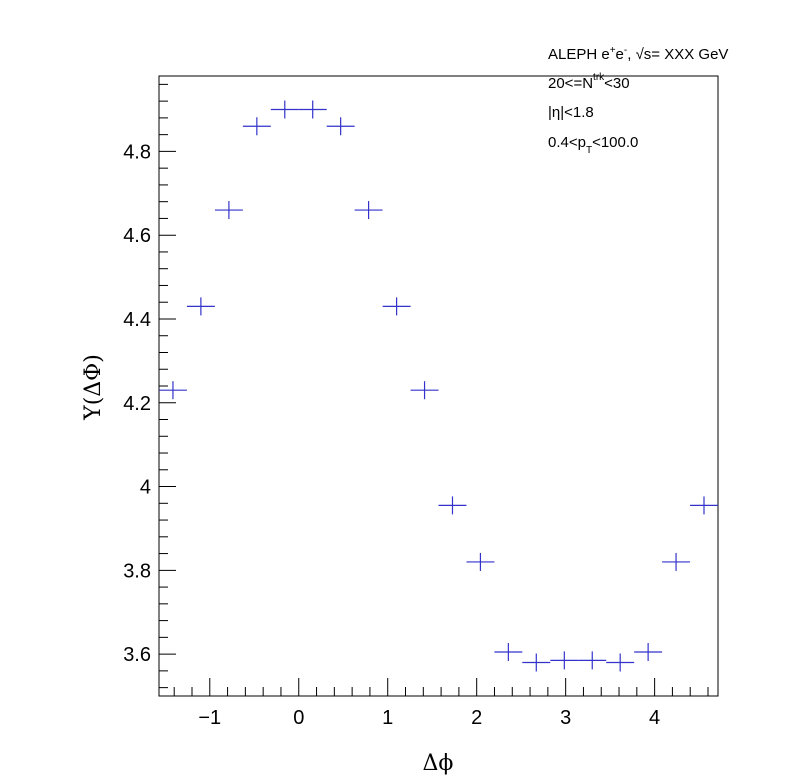  I want to click on x-axis-title: Δϕ, so click(438, 763).